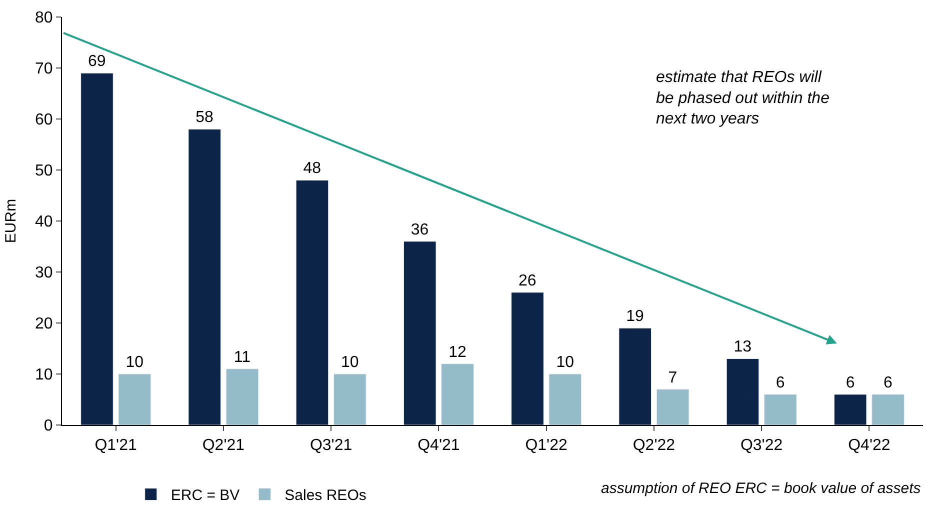  What do you see at coordinates (11, 221) in the screenshot?
I see `y-axis-title: EURm` at bounding box center [11, 221].